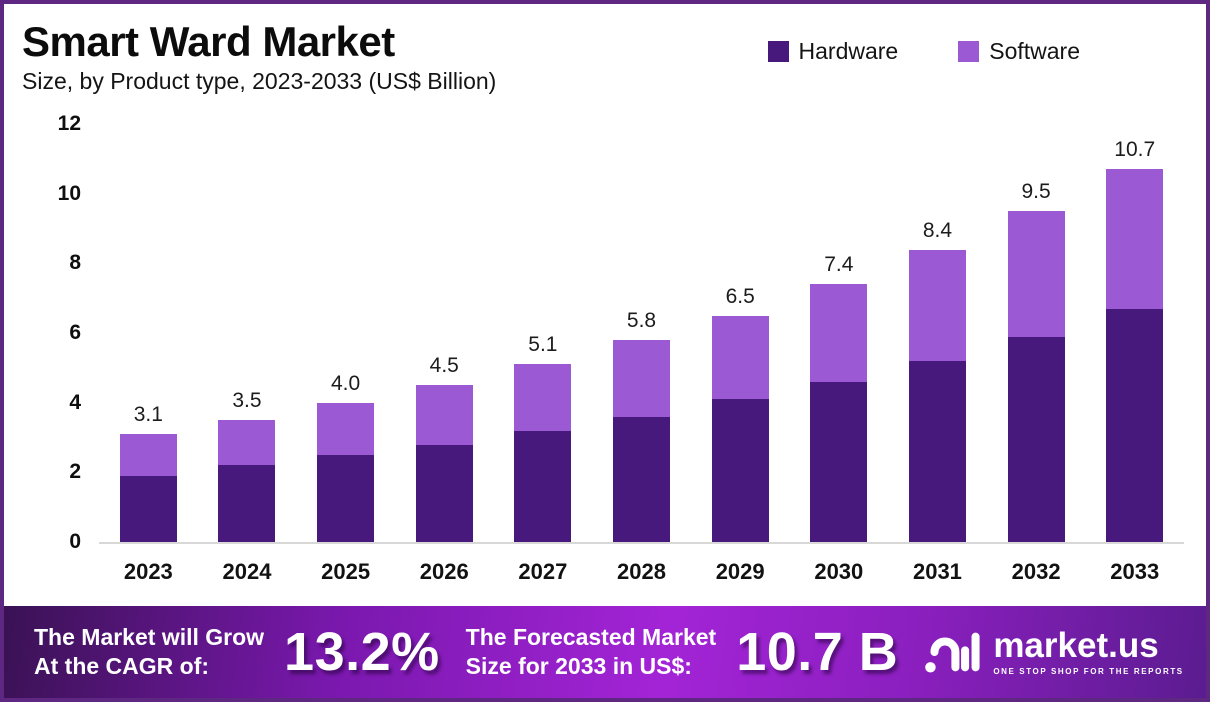  I want to click on bar-value-label: 9.5, so click(1036, 192).